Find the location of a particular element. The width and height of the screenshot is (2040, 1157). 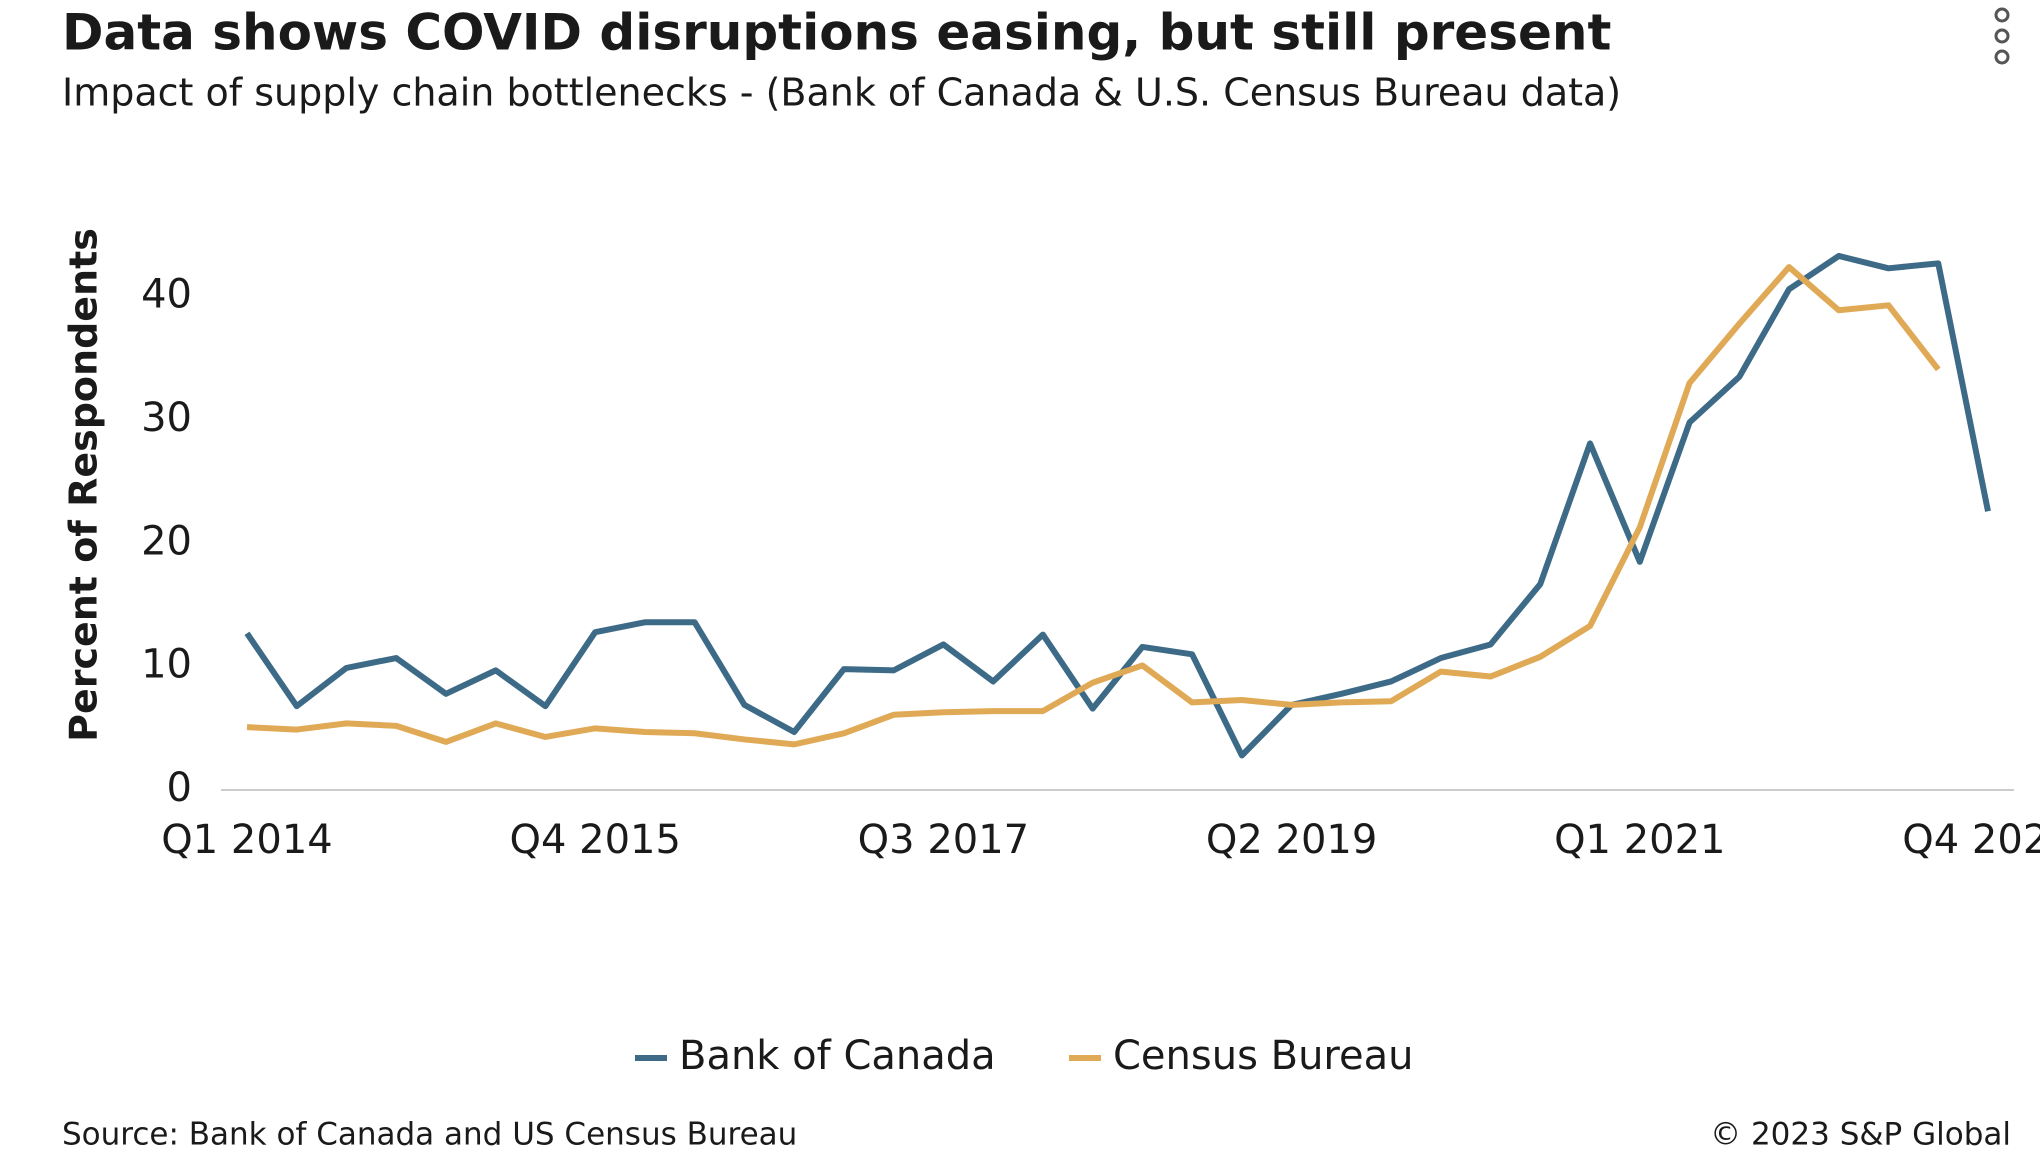

y-tick-label: 40 is located at coordinates (166, 295).